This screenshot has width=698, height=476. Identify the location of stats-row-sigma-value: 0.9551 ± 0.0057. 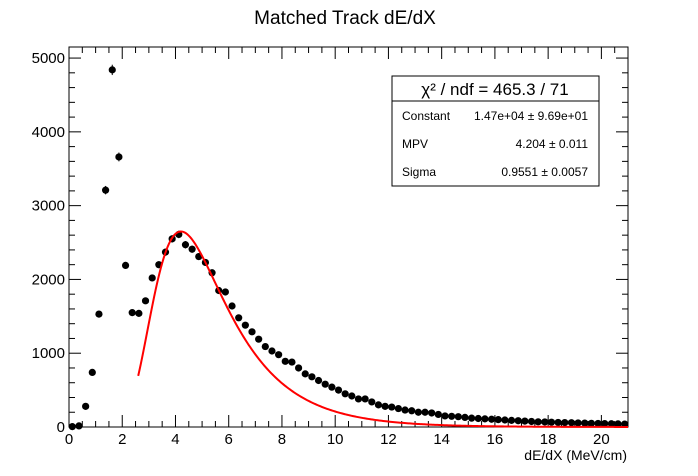
(544, 172).